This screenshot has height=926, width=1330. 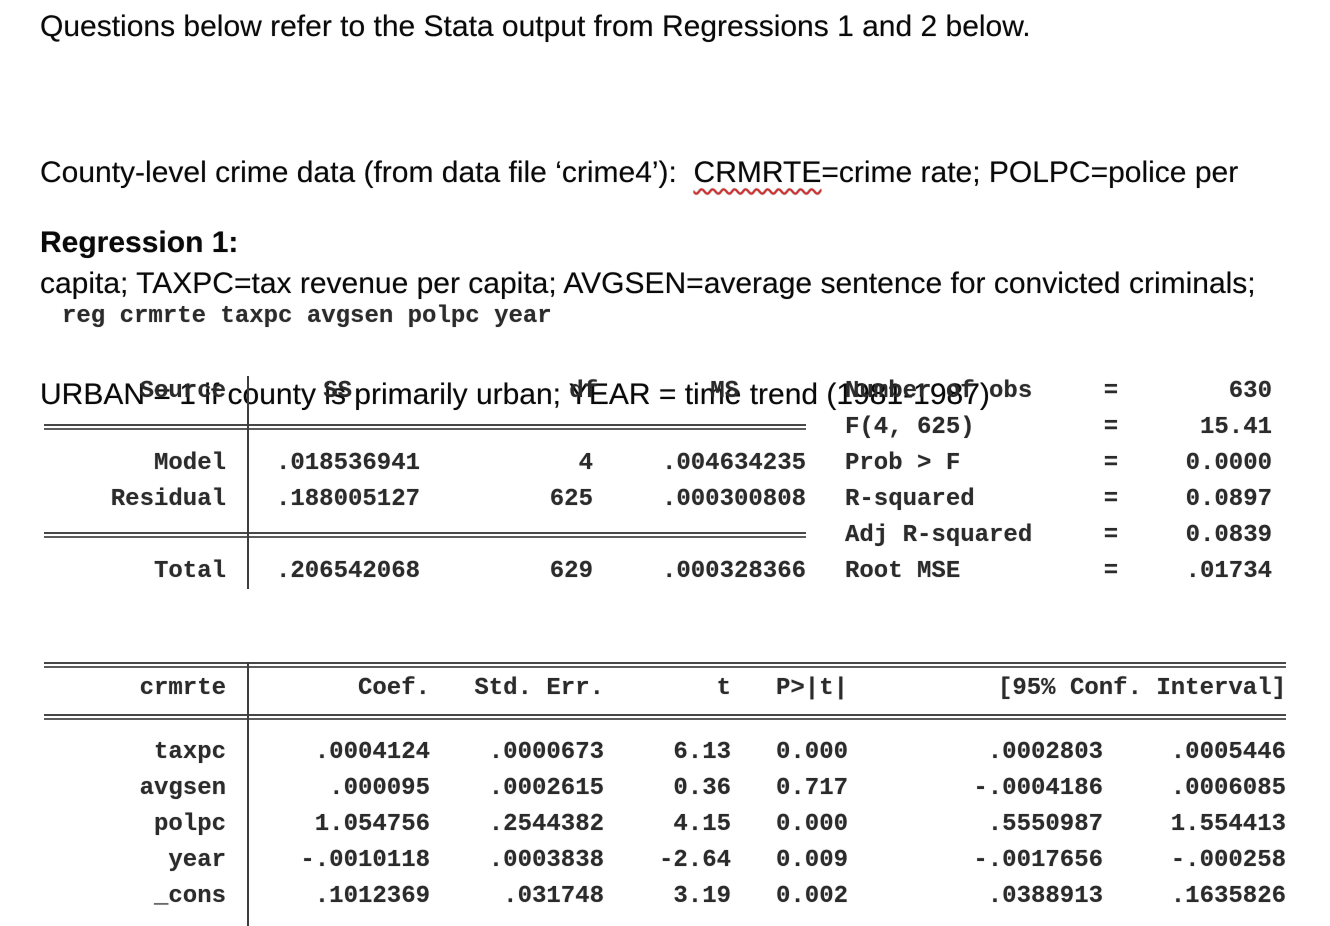 What do you see at coordinates (811, 788) in the screenshot?
I see `coef-p: 0.717` at bounding box center [811, 788].